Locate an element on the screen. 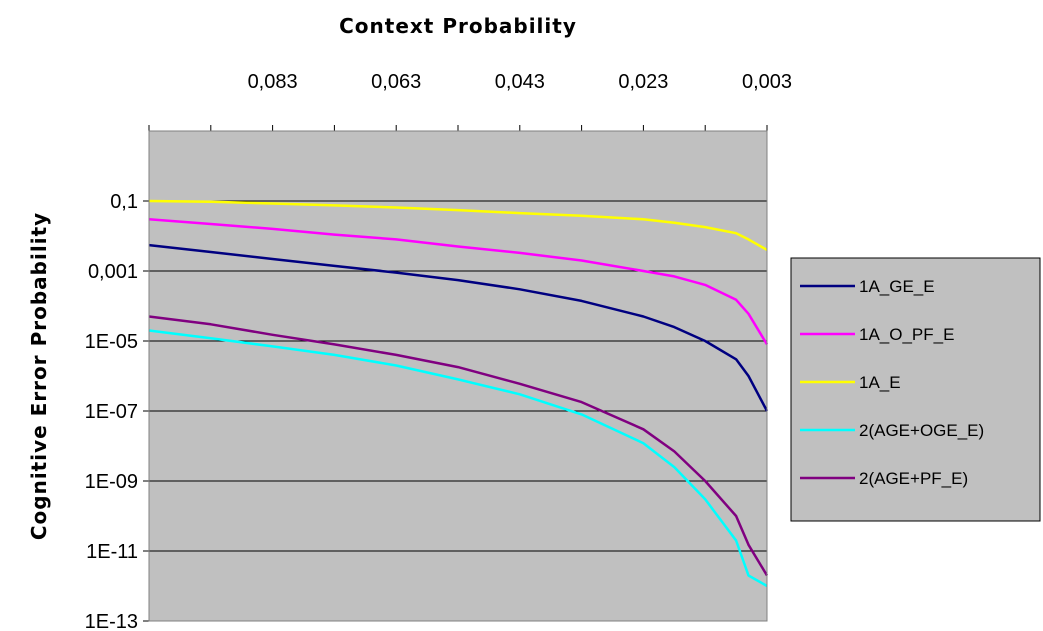 The height and width of the screenshot is (631, 1043). y-tick-label: 1E-05 is located at coordinates (111, 342).